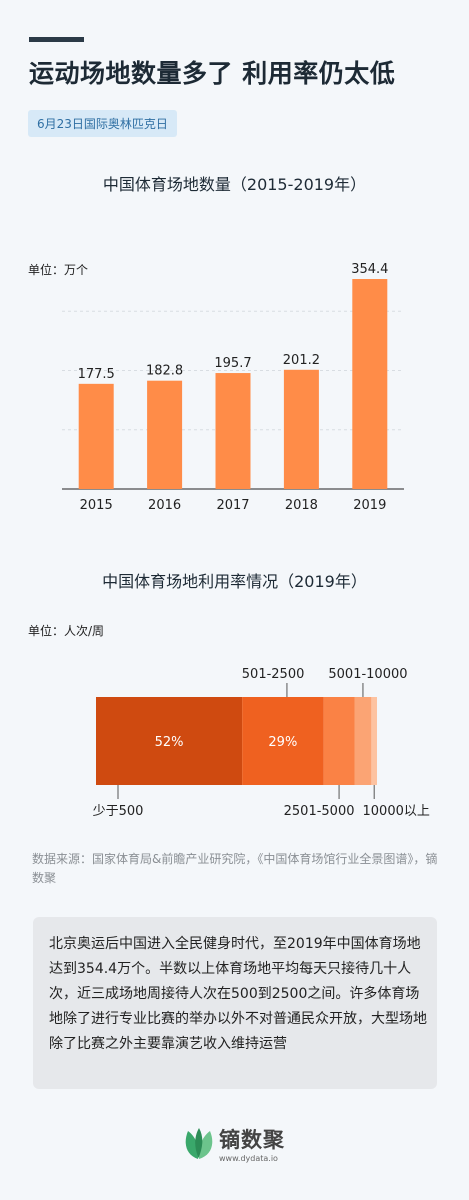 This screenshot has height=1200, width=469. I want to click on summary-box, so click(235, 1003).